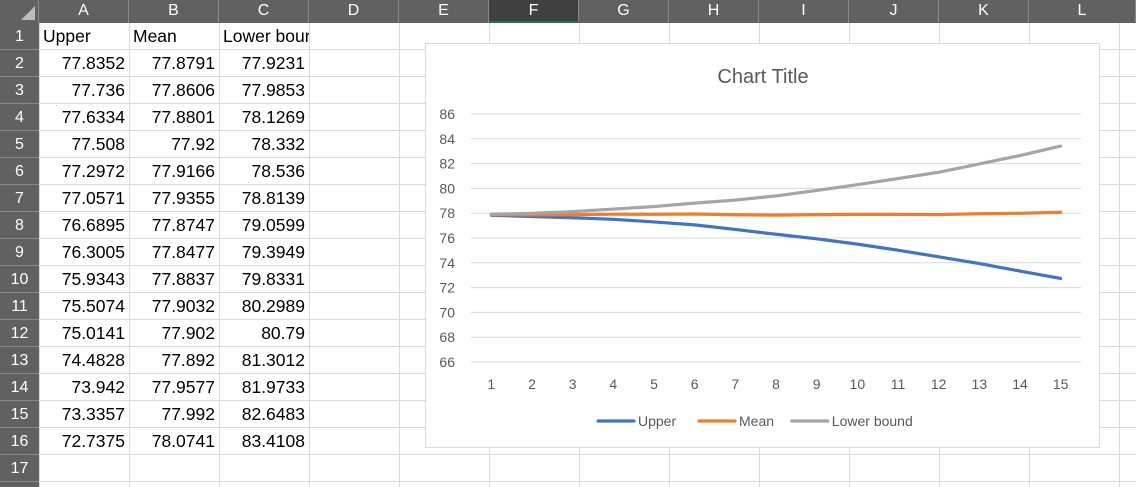 This screenshot has width=1136, height=487. Describe the element at coordinates (93, 333) in the screenshot. I see `data-cell: 75.0141` at that location.